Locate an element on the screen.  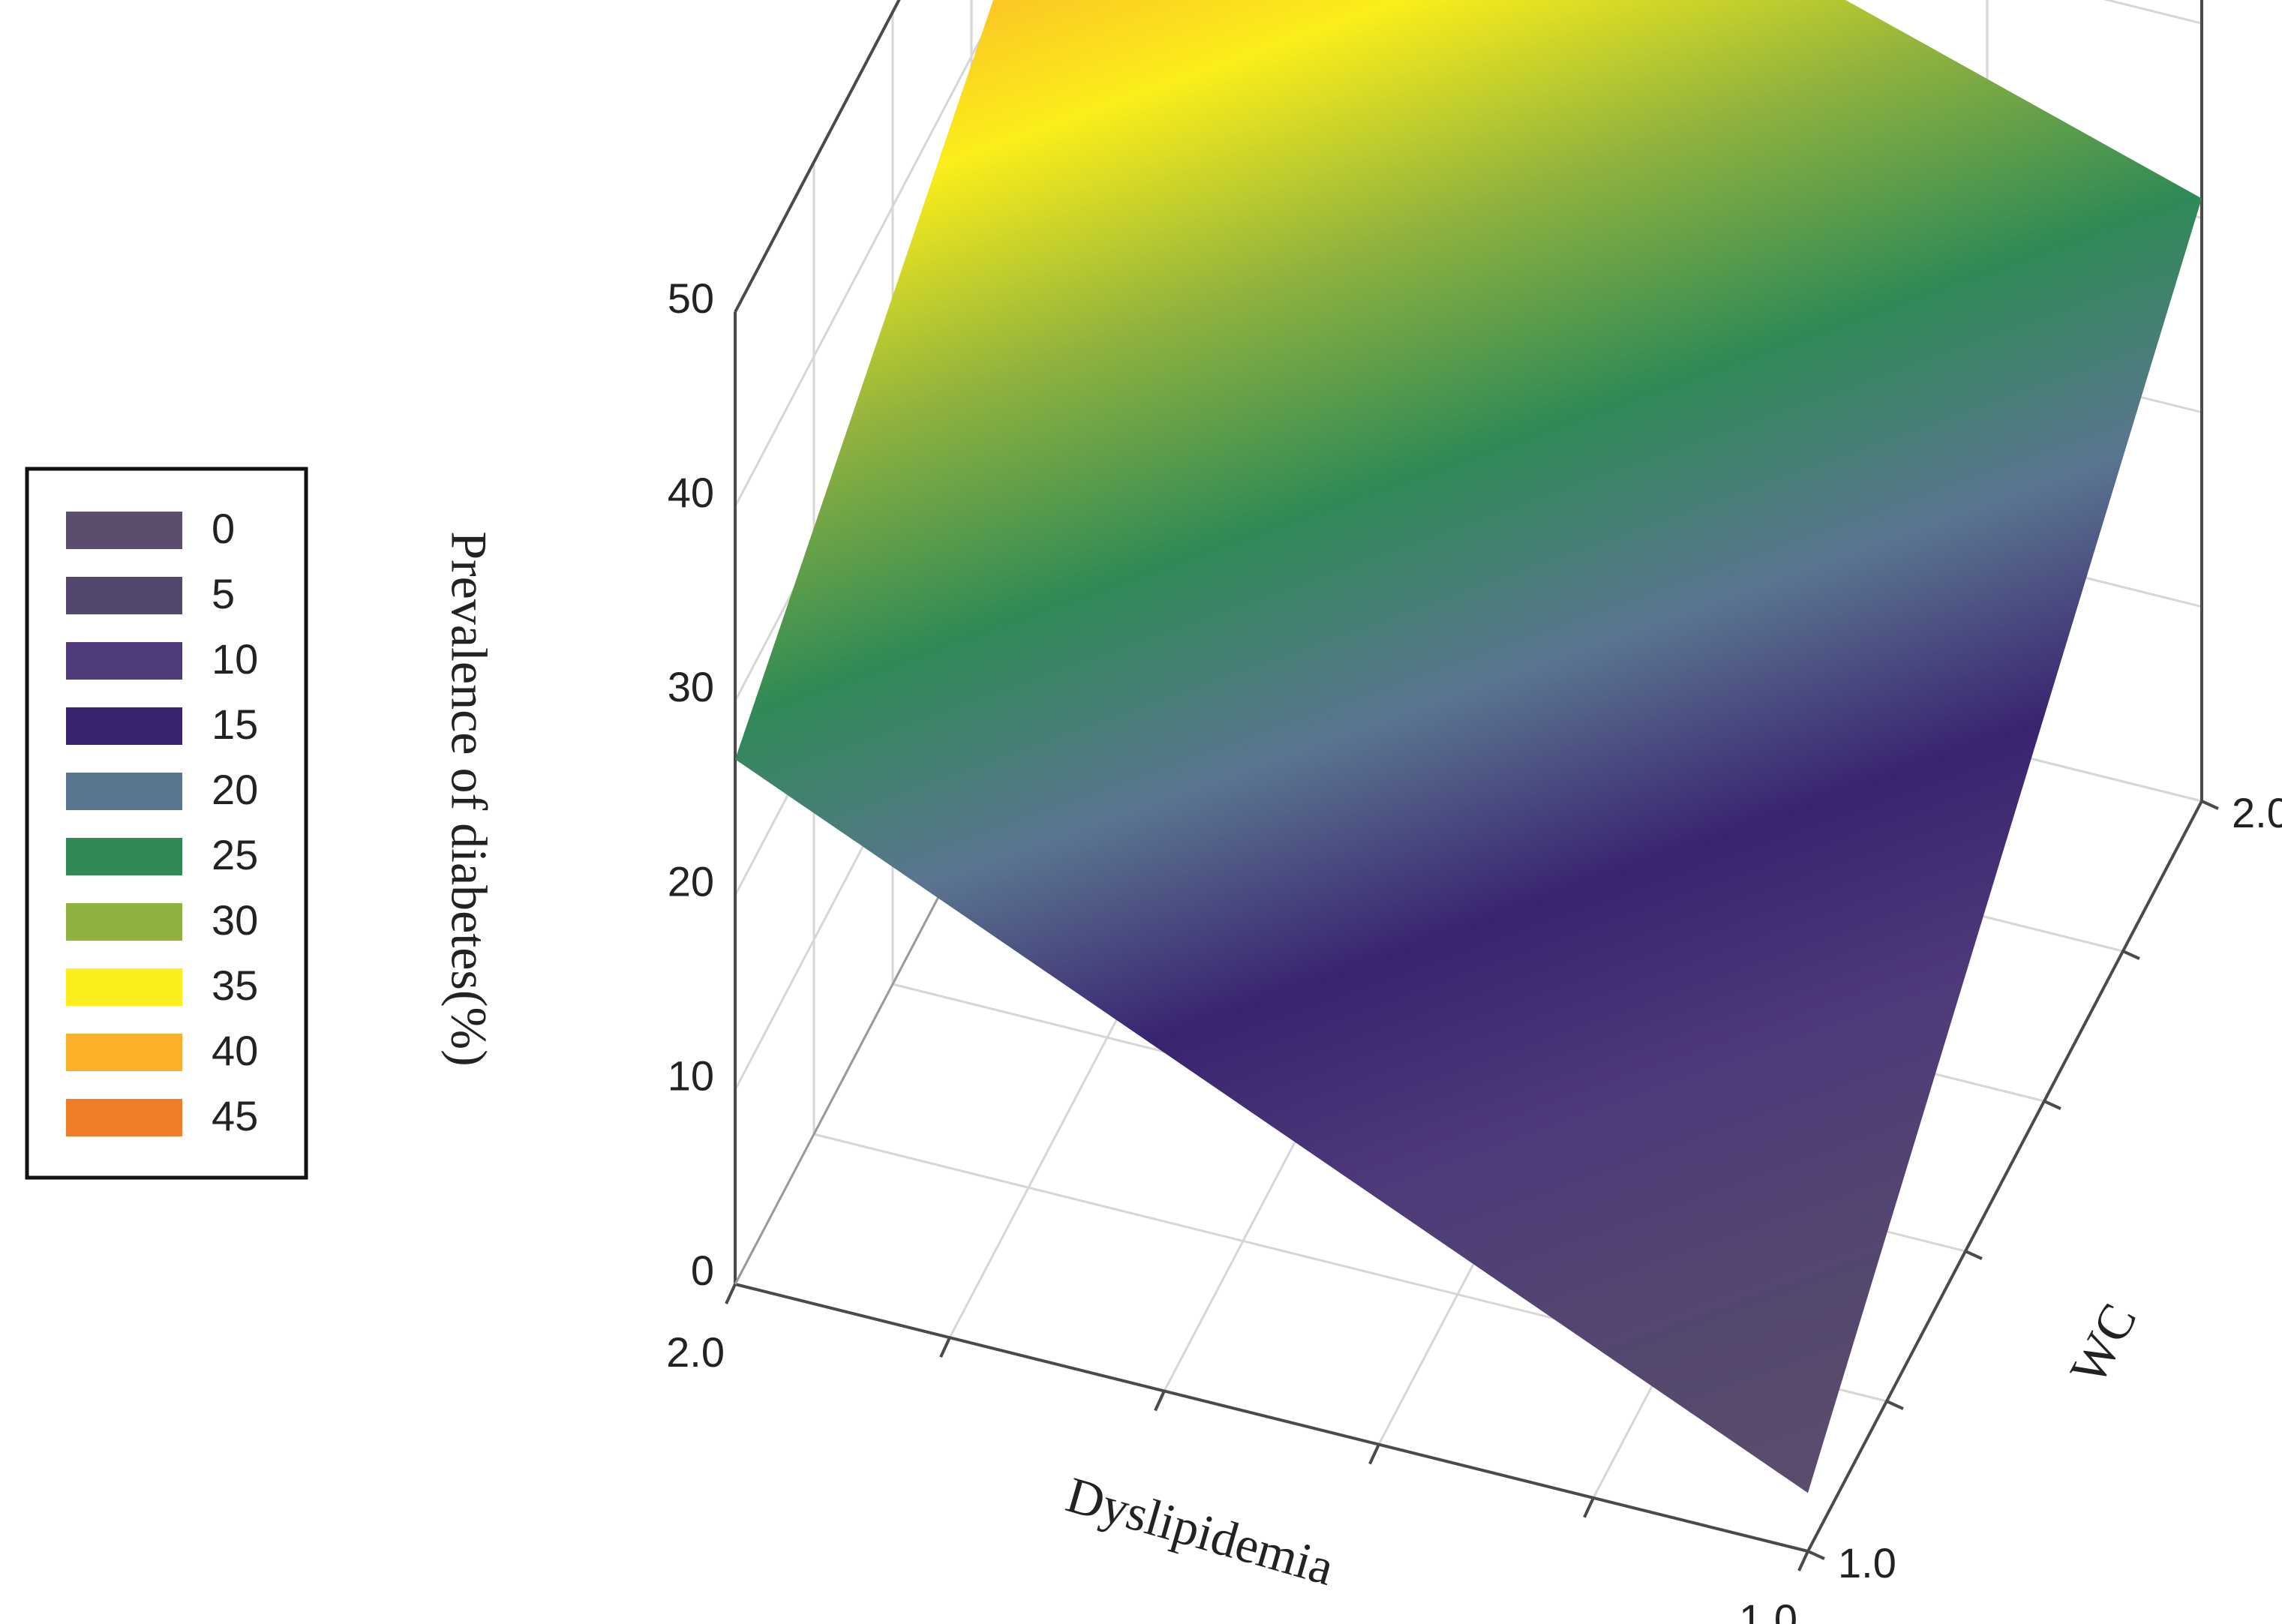
y-axis-line is located at coordinates (2004, 1176).